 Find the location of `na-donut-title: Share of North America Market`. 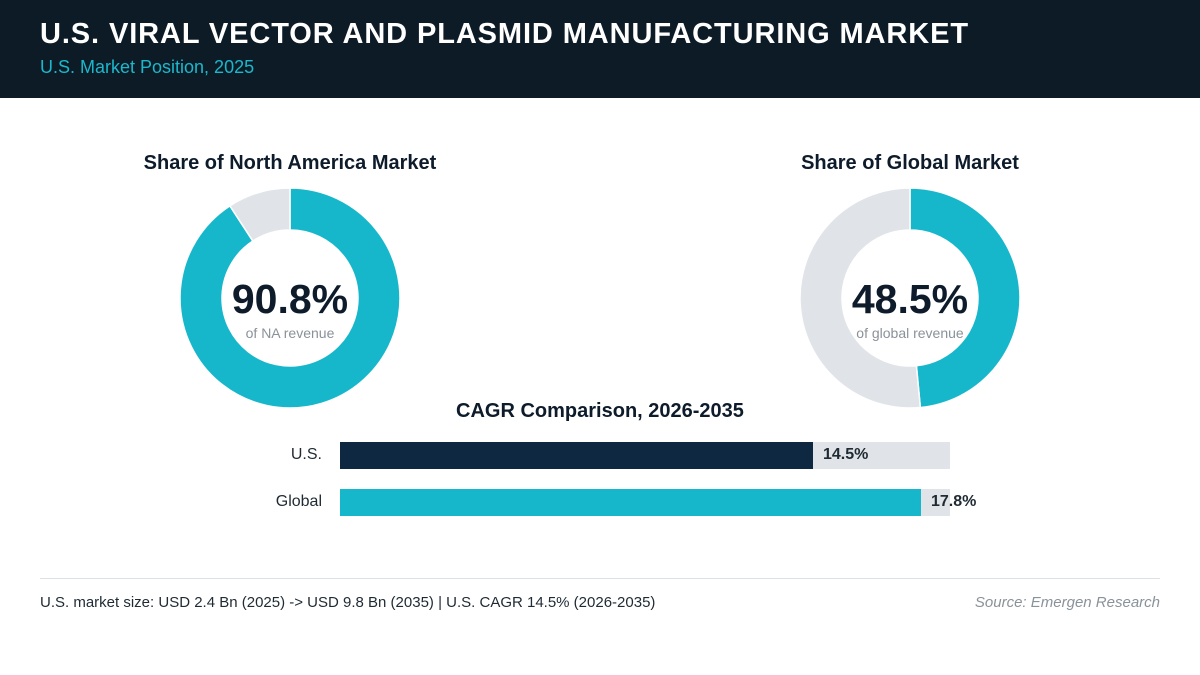

na-donut-title: Share of North America Market is located at coordinates (290, 163).